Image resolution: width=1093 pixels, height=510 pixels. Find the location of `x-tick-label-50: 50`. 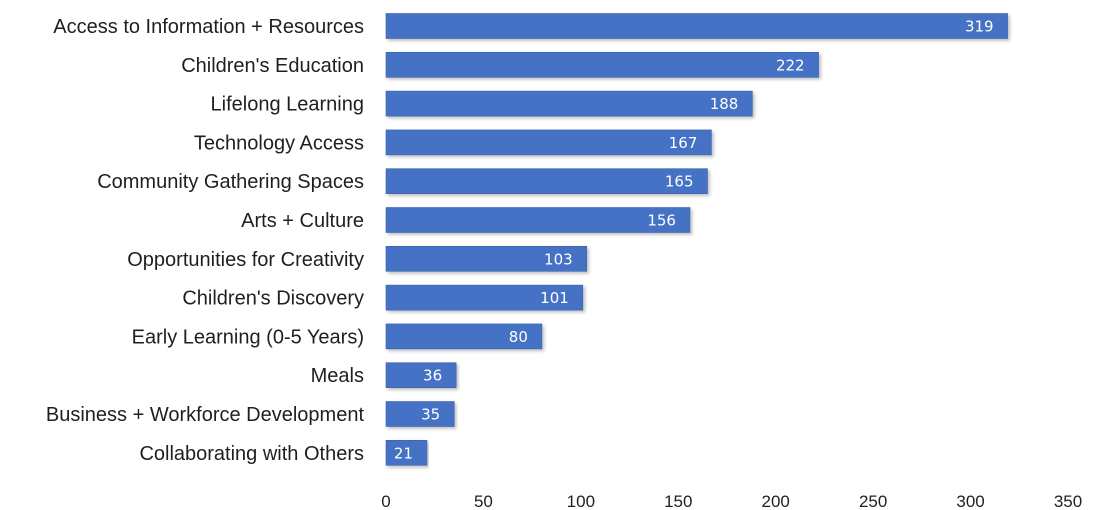

x-tick-label-50: 50 is located at coordinates (483, 501).